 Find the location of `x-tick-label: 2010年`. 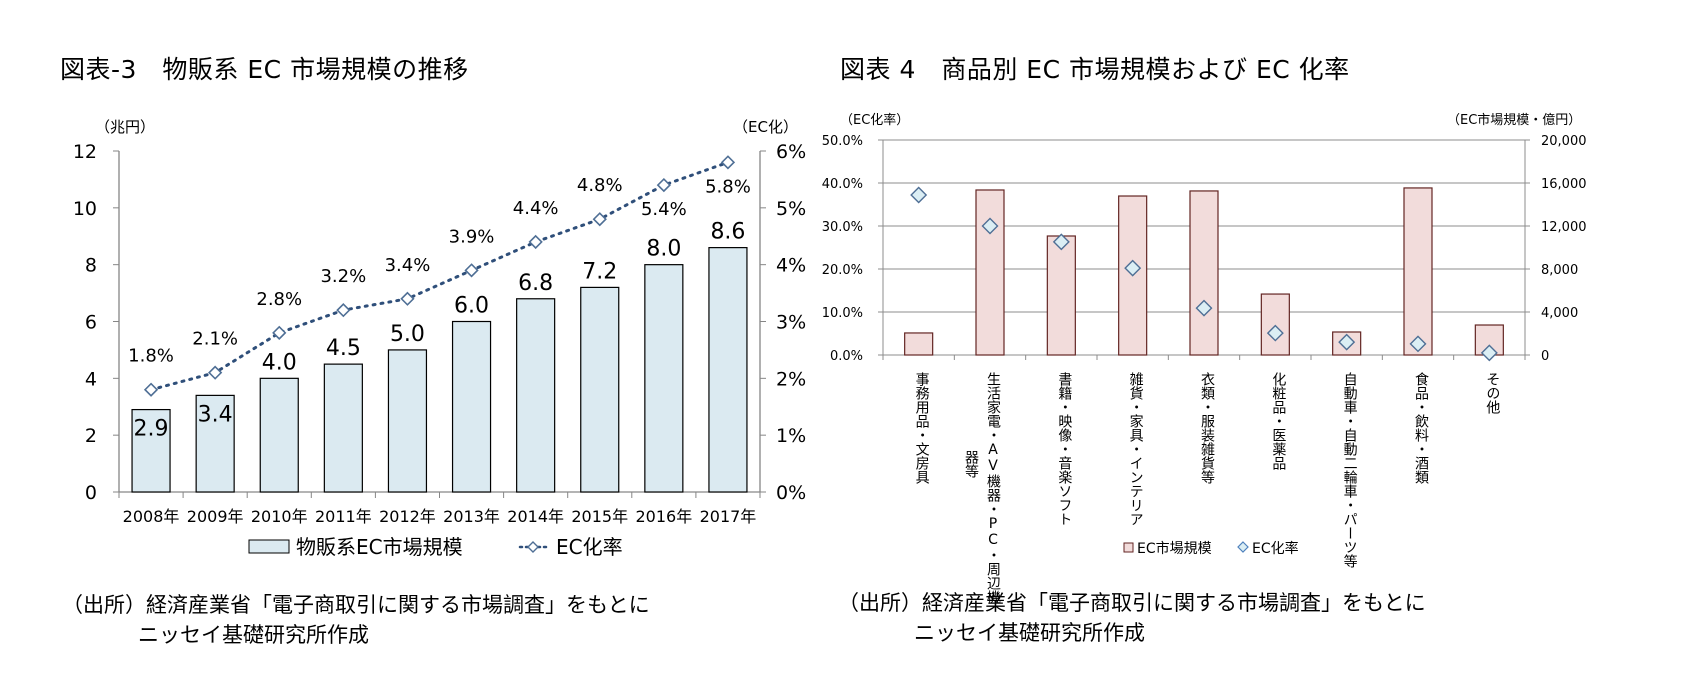

x-tick-label: 2010年 is located at coordinates (279, 516).